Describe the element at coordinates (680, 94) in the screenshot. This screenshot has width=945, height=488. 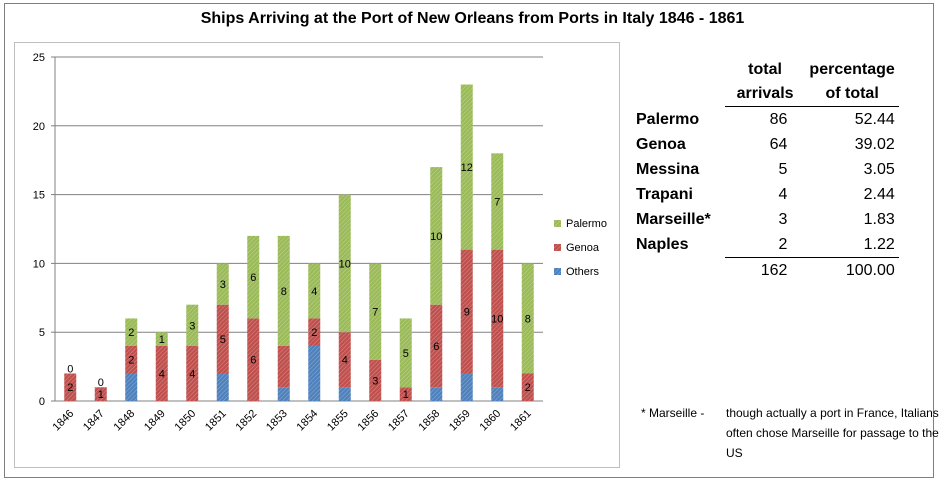
I see `header-blank` at that location.